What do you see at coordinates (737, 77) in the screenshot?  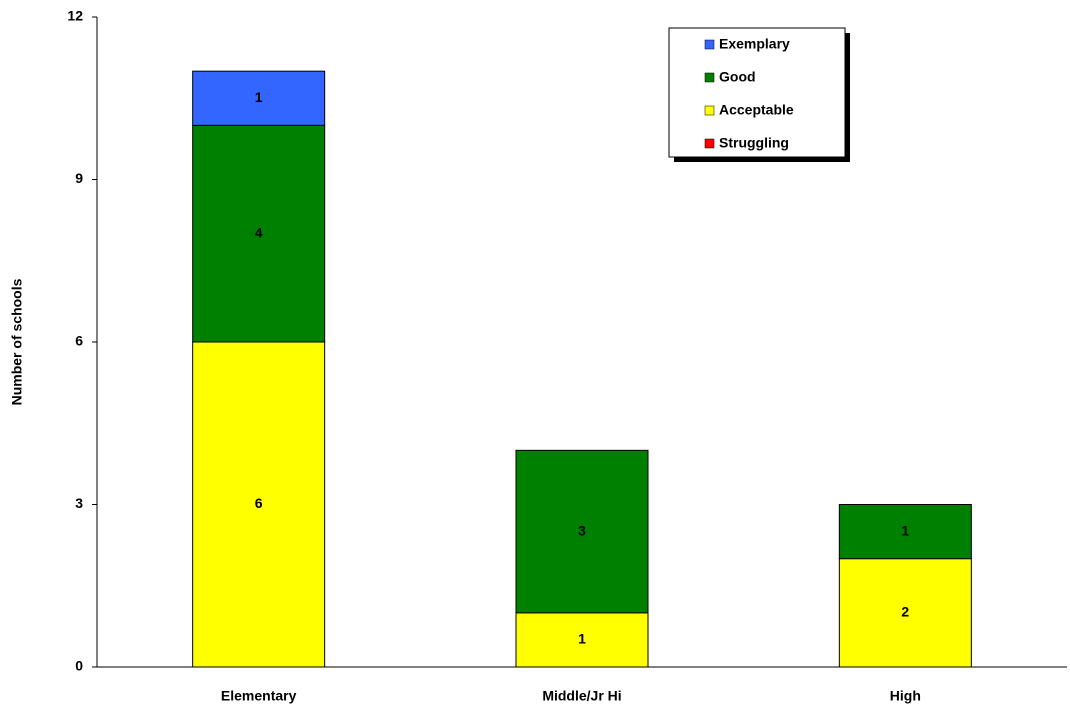 I see `legend-label: Good` at bounding box center [737, 77].